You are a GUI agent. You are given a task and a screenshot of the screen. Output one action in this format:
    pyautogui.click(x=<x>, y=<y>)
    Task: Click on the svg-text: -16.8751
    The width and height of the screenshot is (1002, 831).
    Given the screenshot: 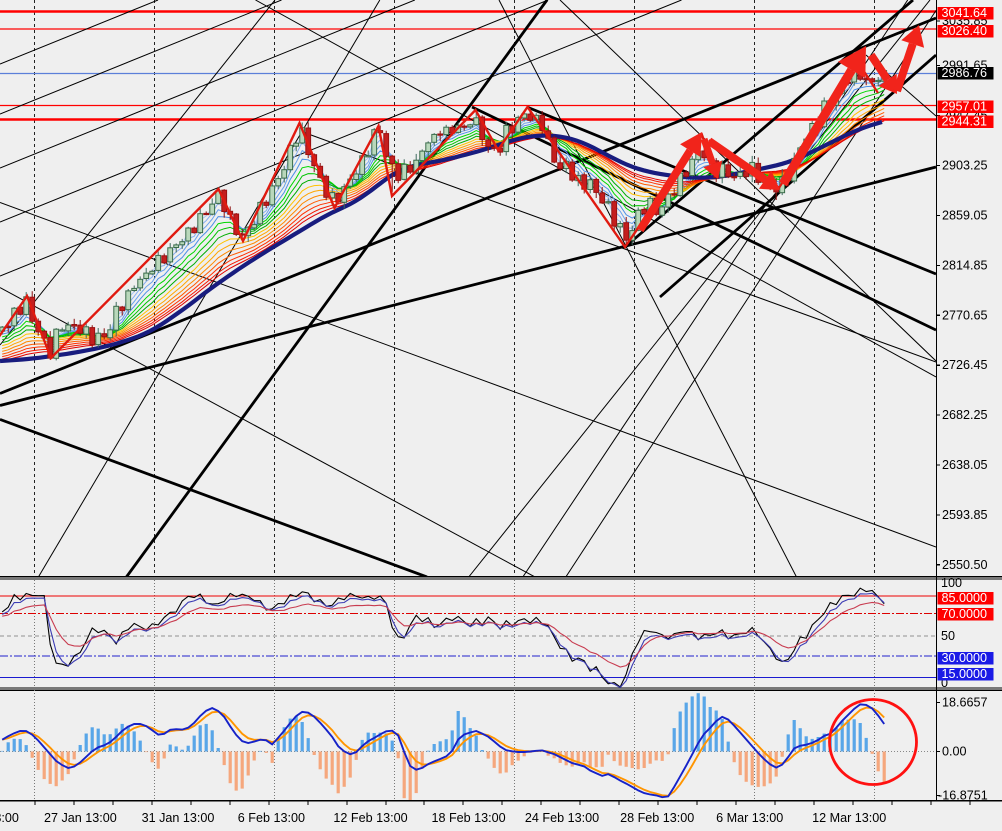 What is the action you would take?
    pyautogui.click(x=963, y=795)
    